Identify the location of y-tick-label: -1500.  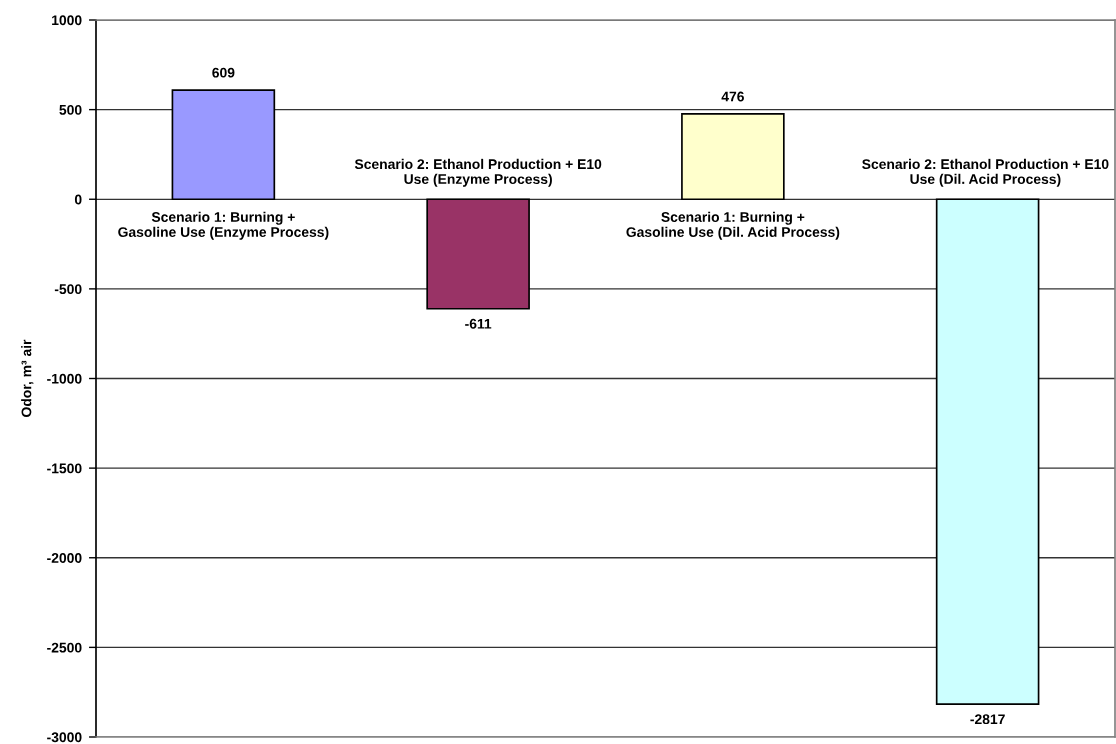
(64, 468).